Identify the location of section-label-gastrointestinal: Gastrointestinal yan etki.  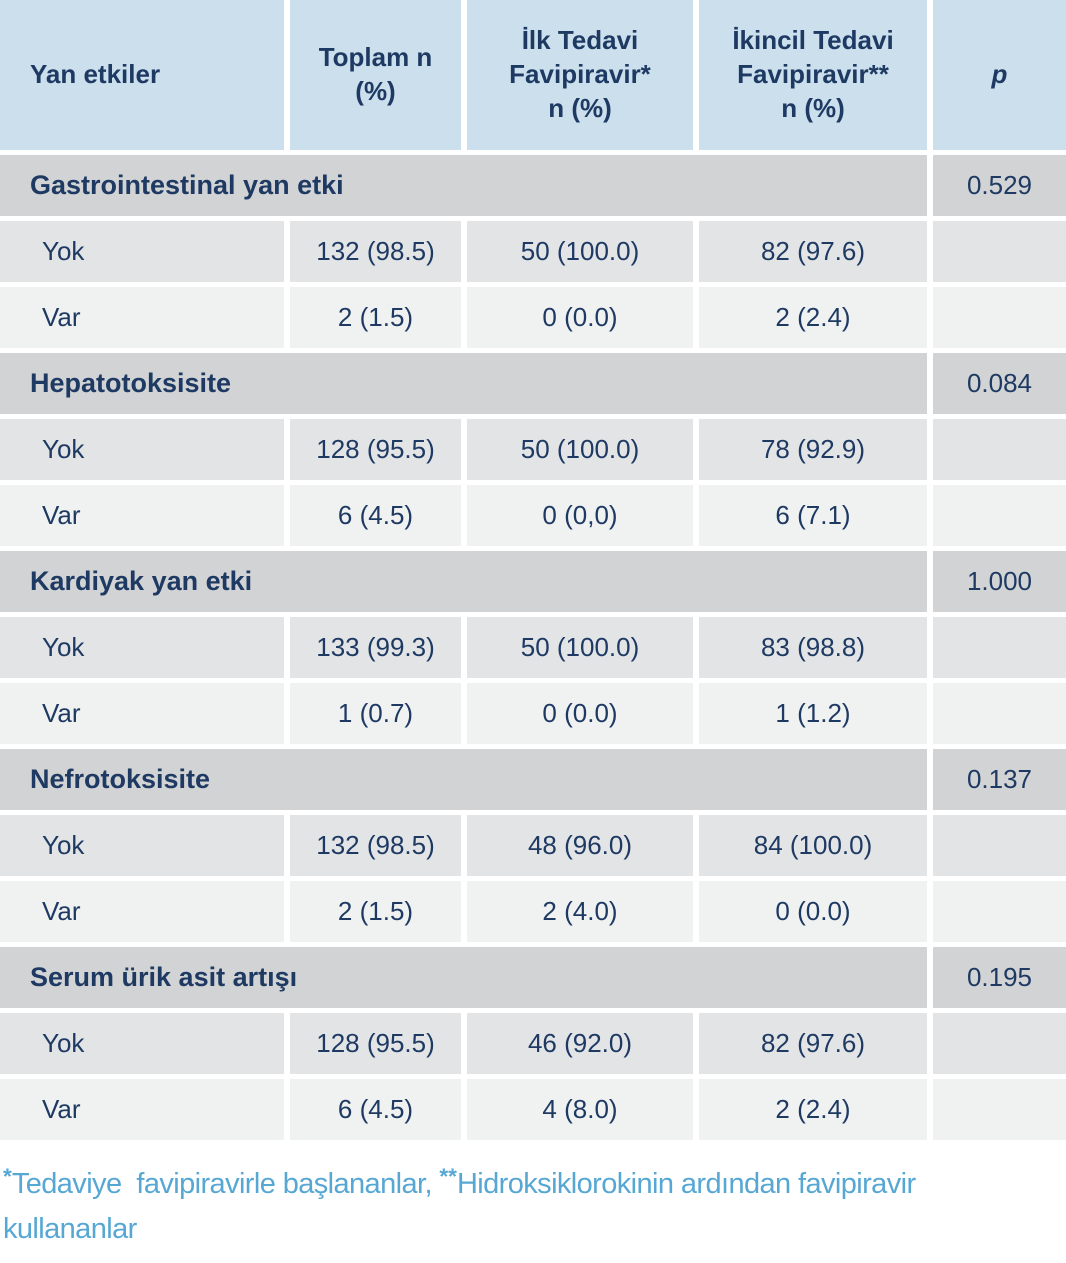
(463, 185).